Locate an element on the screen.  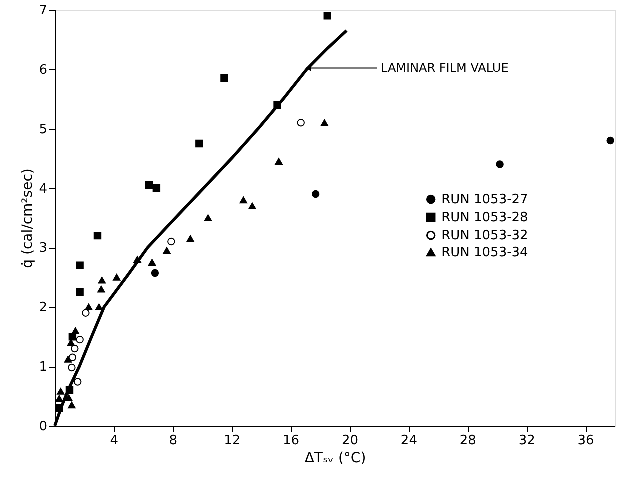
y-tick-label: 6 is located at coordinates (43, 70).